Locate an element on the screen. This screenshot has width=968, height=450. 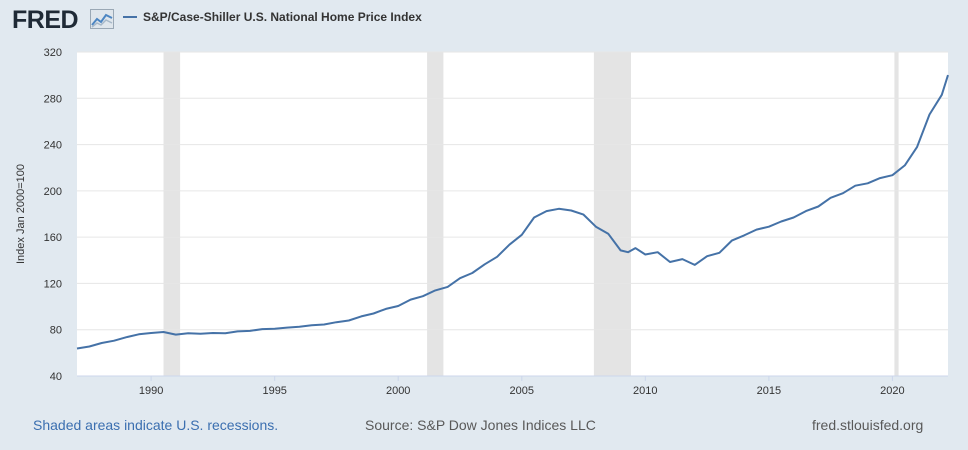
x-tick-label-2005: 2005 is located at coordinates (522, 391).